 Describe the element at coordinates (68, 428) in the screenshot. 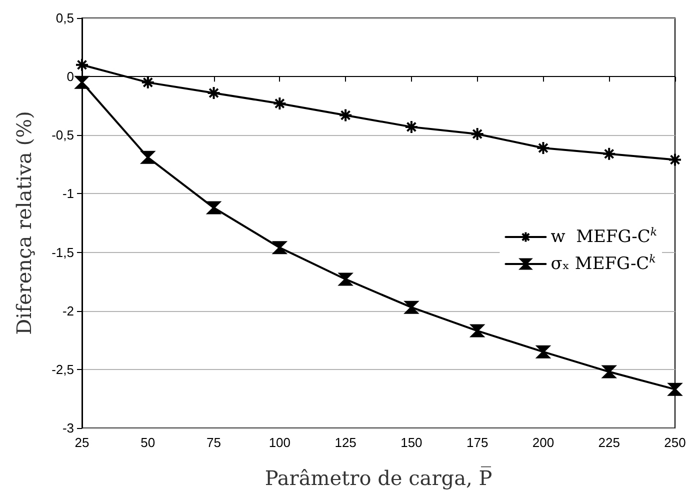

I see `y-tick-label: -3` at that location.